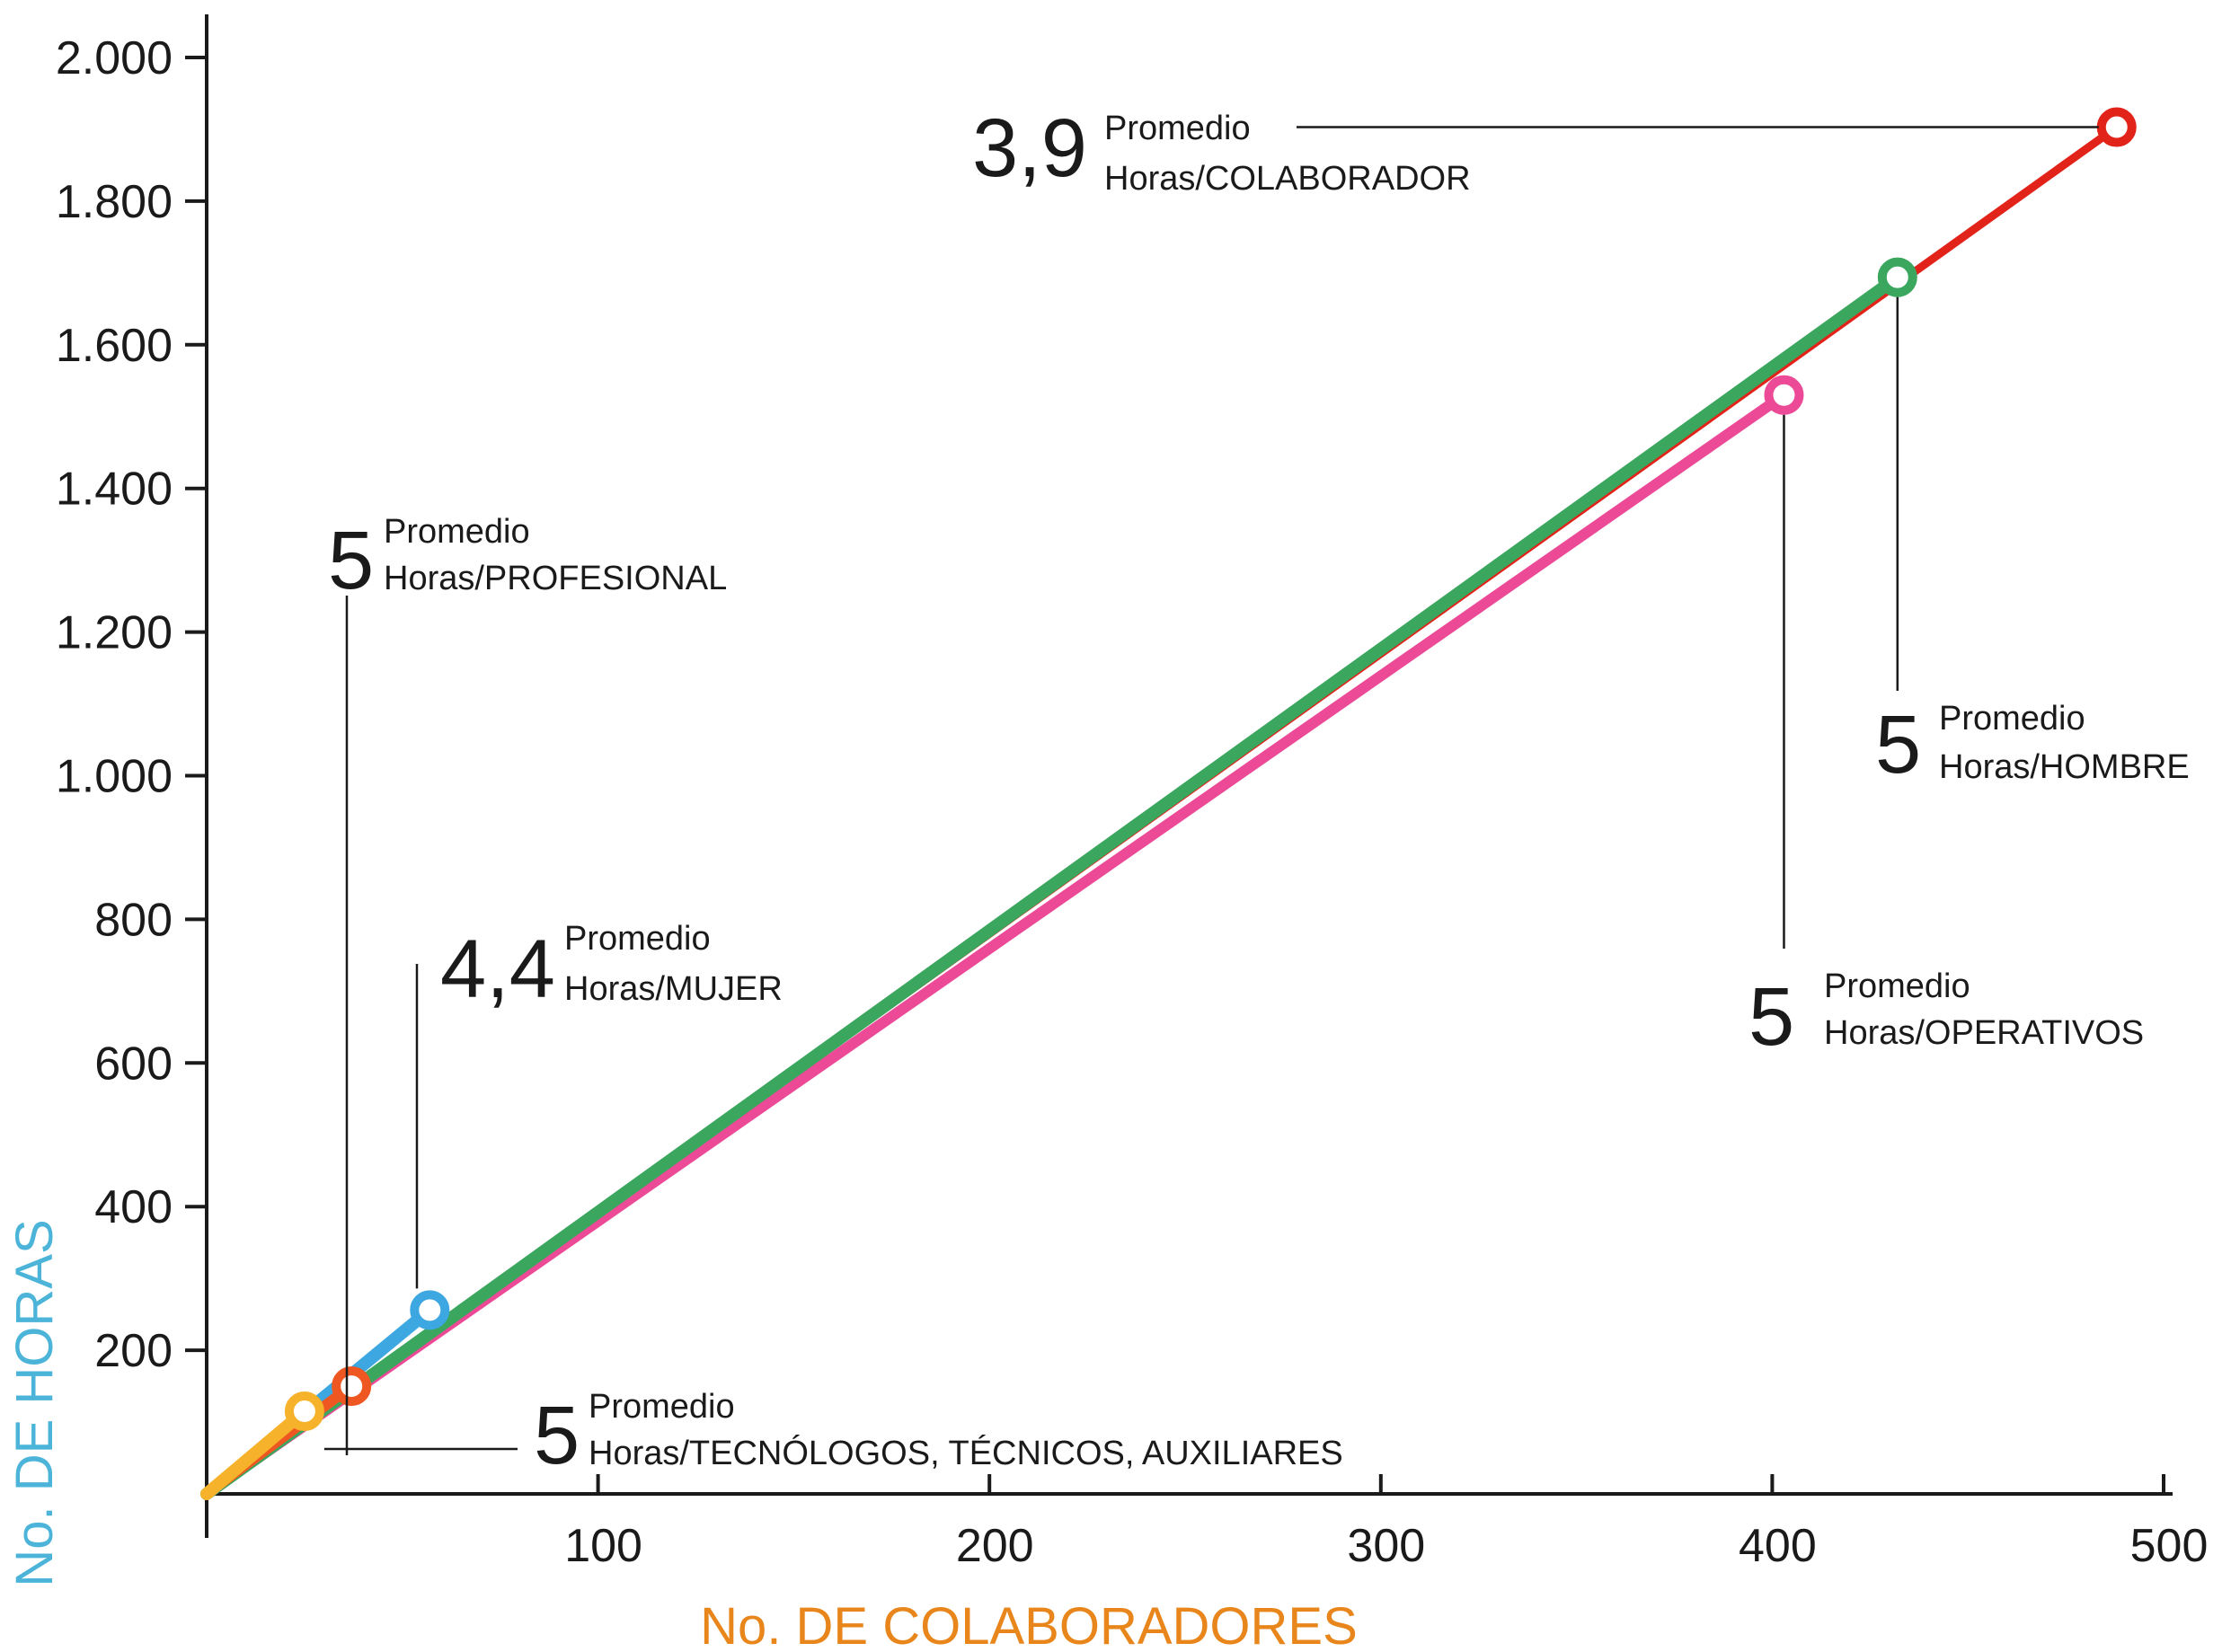 The width and height of the screenshot is (2231, 1652). Describe the element at coordinates (674, 989) in the screenshot. I see `annotation-line2: Horas/MUJER` at that location.